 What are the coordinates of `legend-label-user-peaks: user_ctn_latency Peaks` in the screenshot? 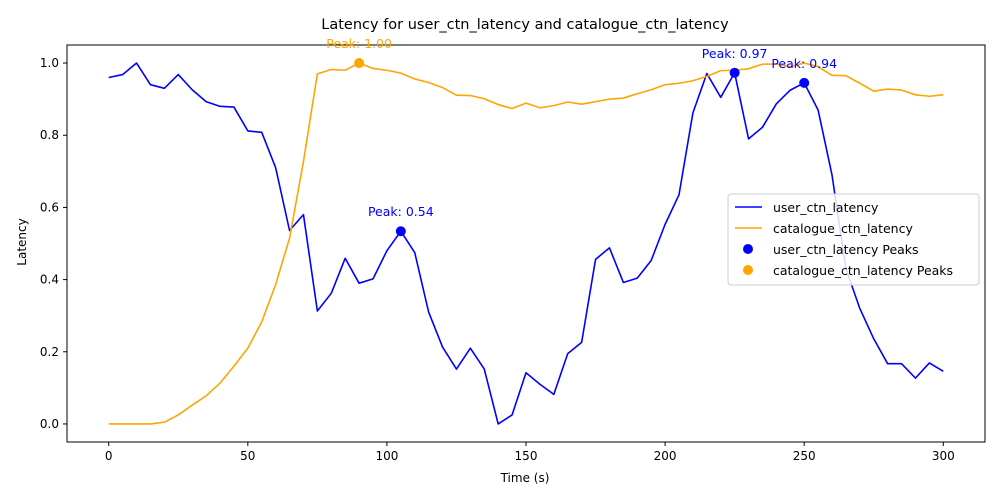 It's located at (846, 249).